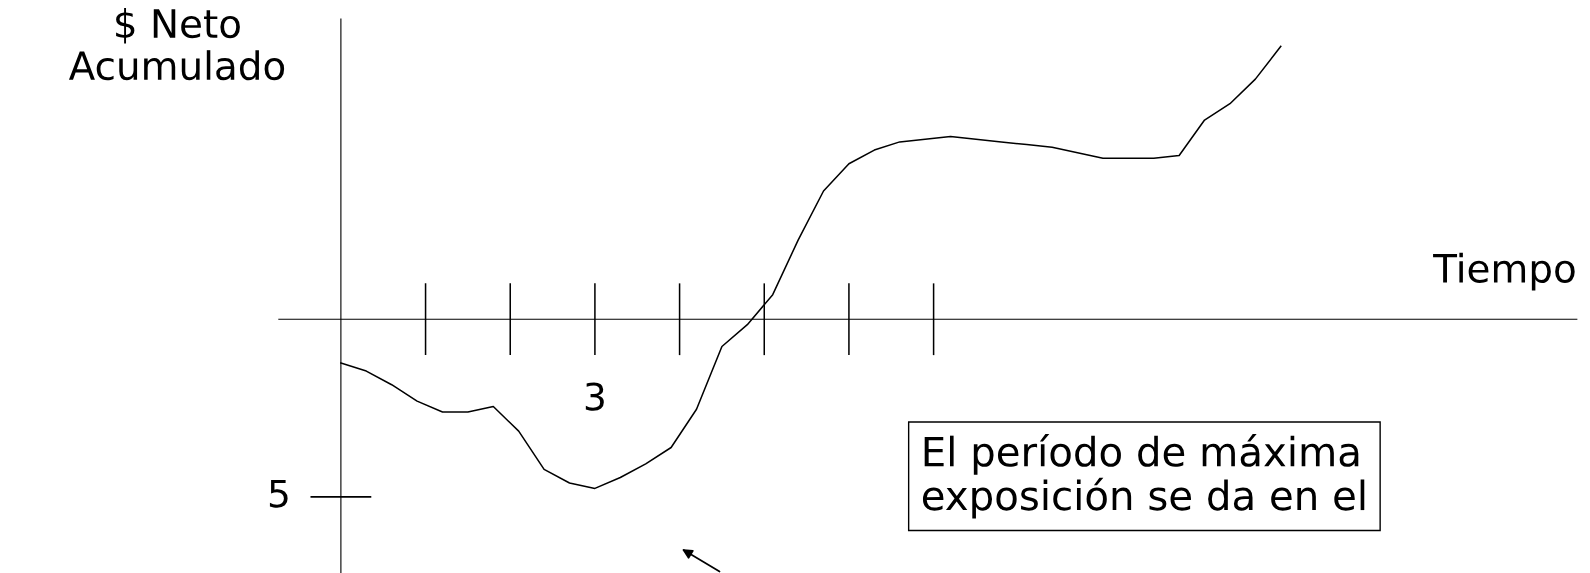 This screenshot has width=1590, height=573. What do you see at coordinates (1504, 271) in the screenshot?
I see `x-axis-title: Tiempo` at bounding box center [1504, 271].